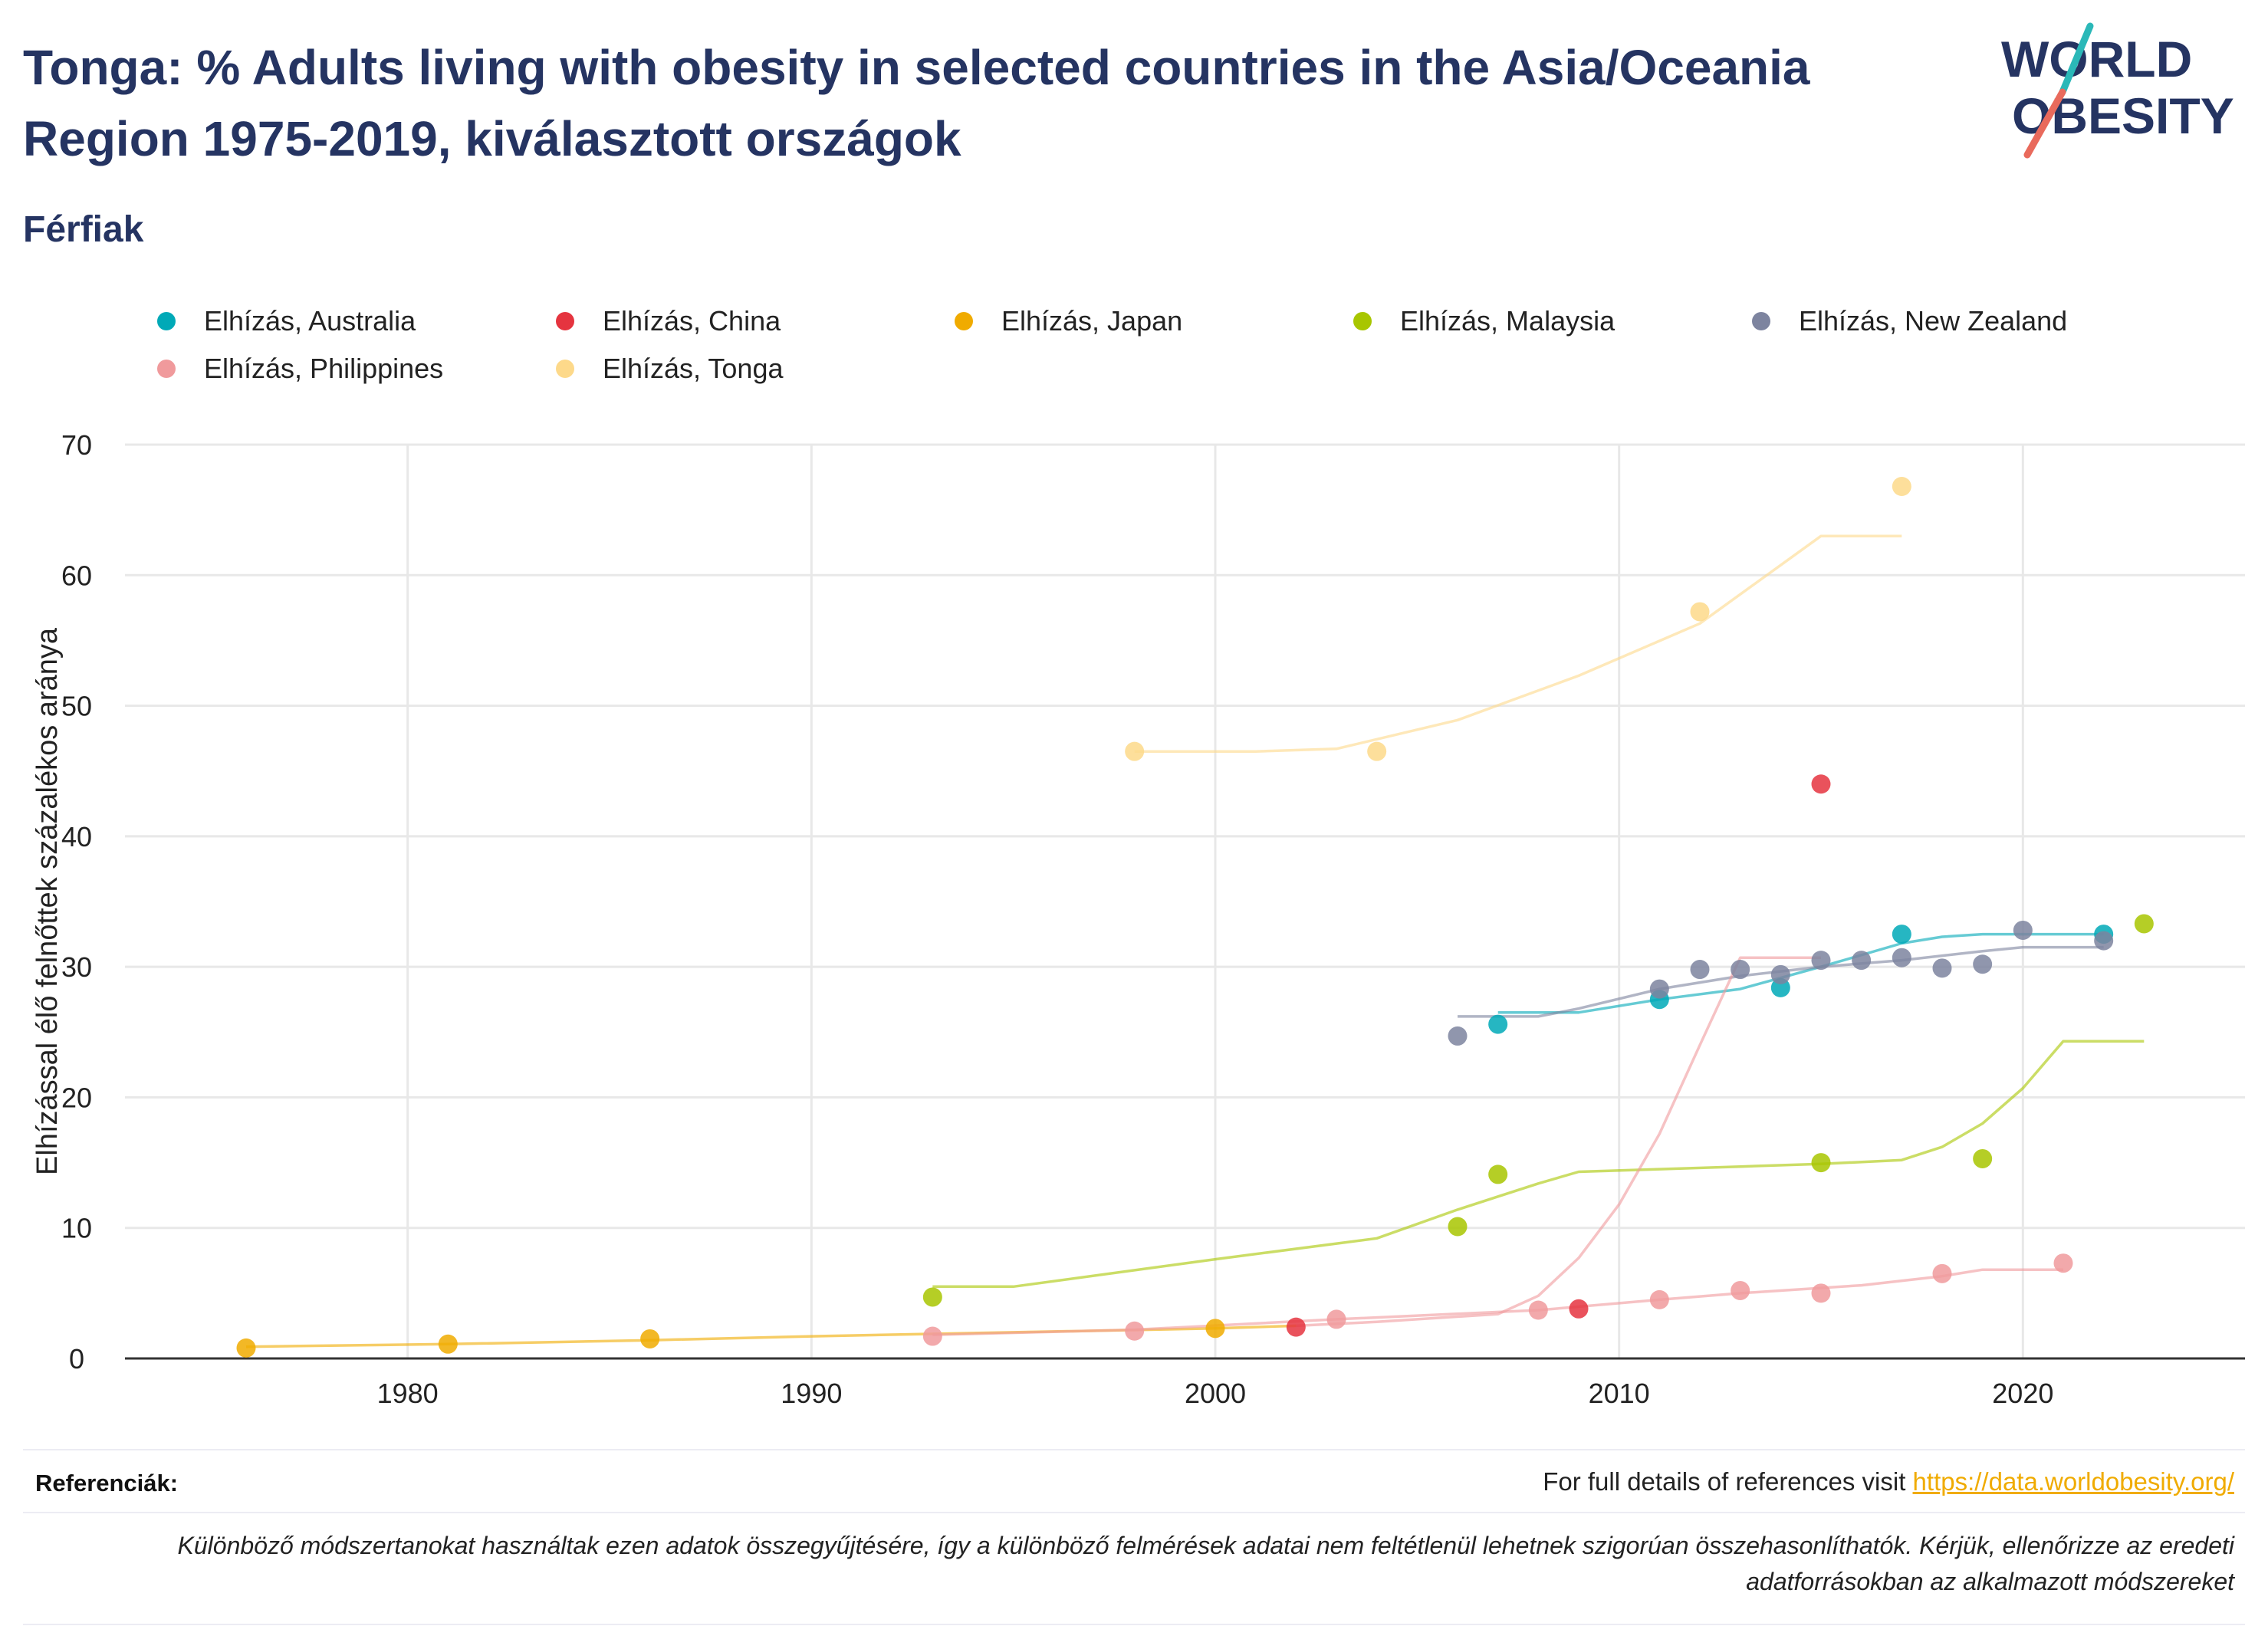  I want to click on footer-divider-middle, so click(1134, 1512).